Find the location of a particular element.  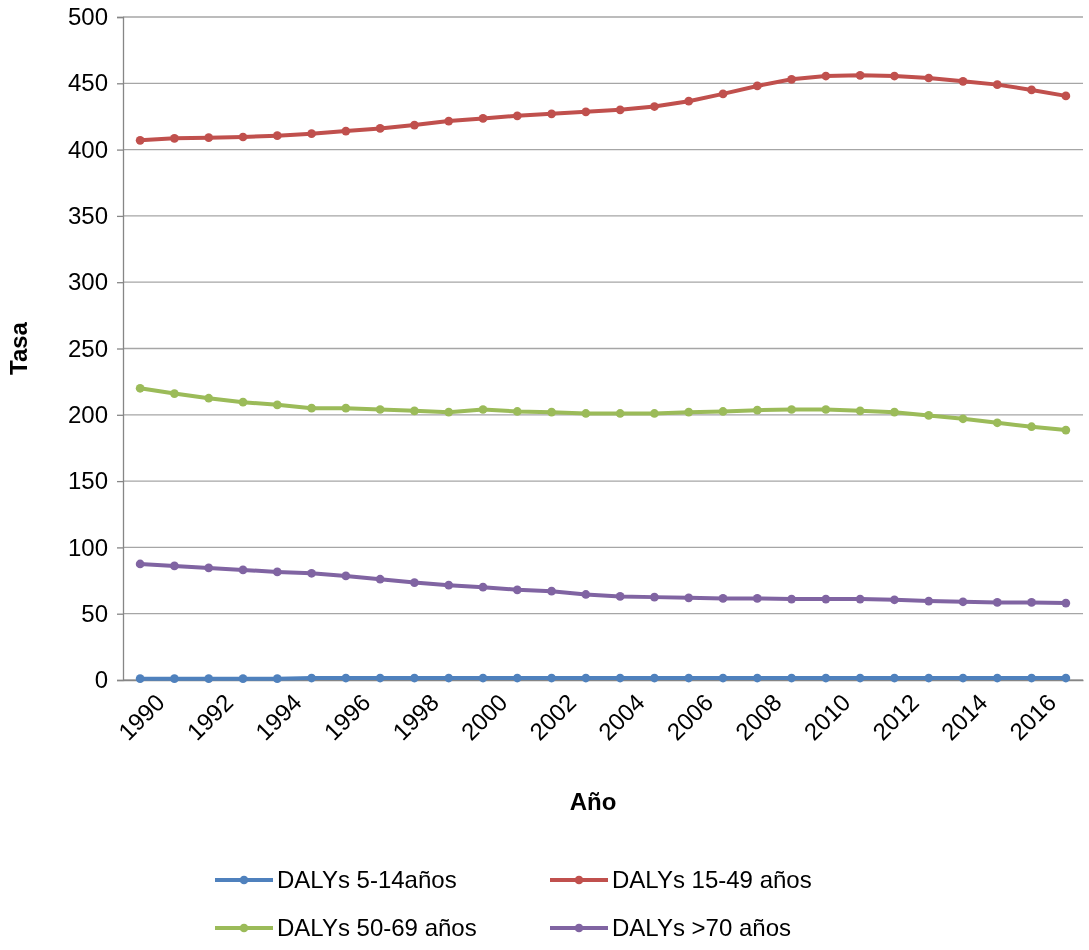

y-tick-label: 500 is located at coordinates (87, 17).